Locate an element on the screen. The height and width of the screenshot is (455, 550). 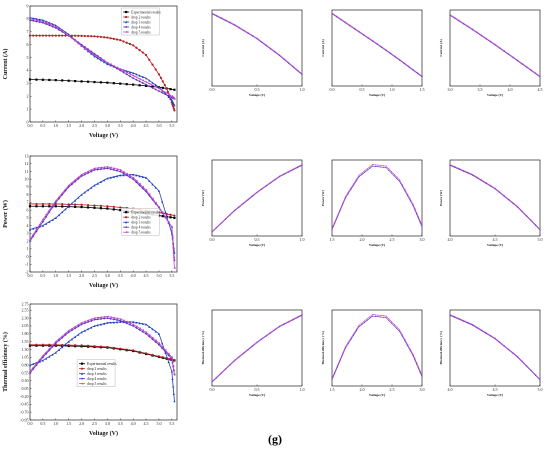
y-tick-label: 1.80 is located at coordinates (25, 333).